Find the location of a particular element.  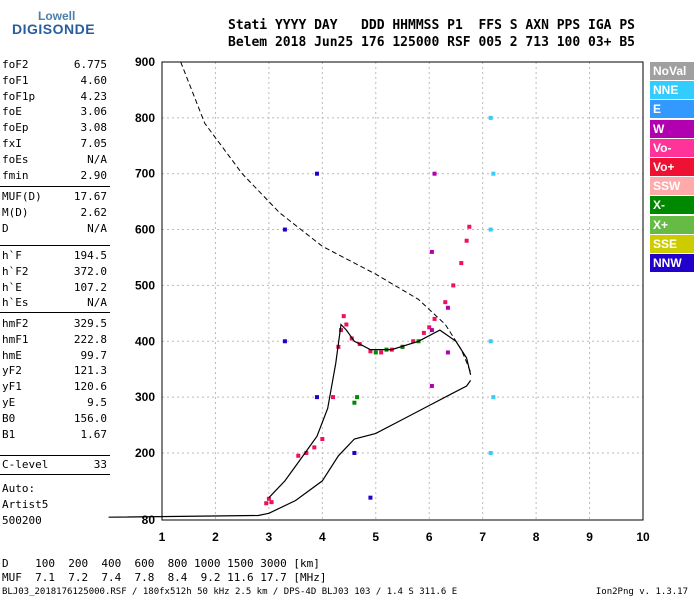

x-tick-label: 7 is located at coordinates (482, 537).